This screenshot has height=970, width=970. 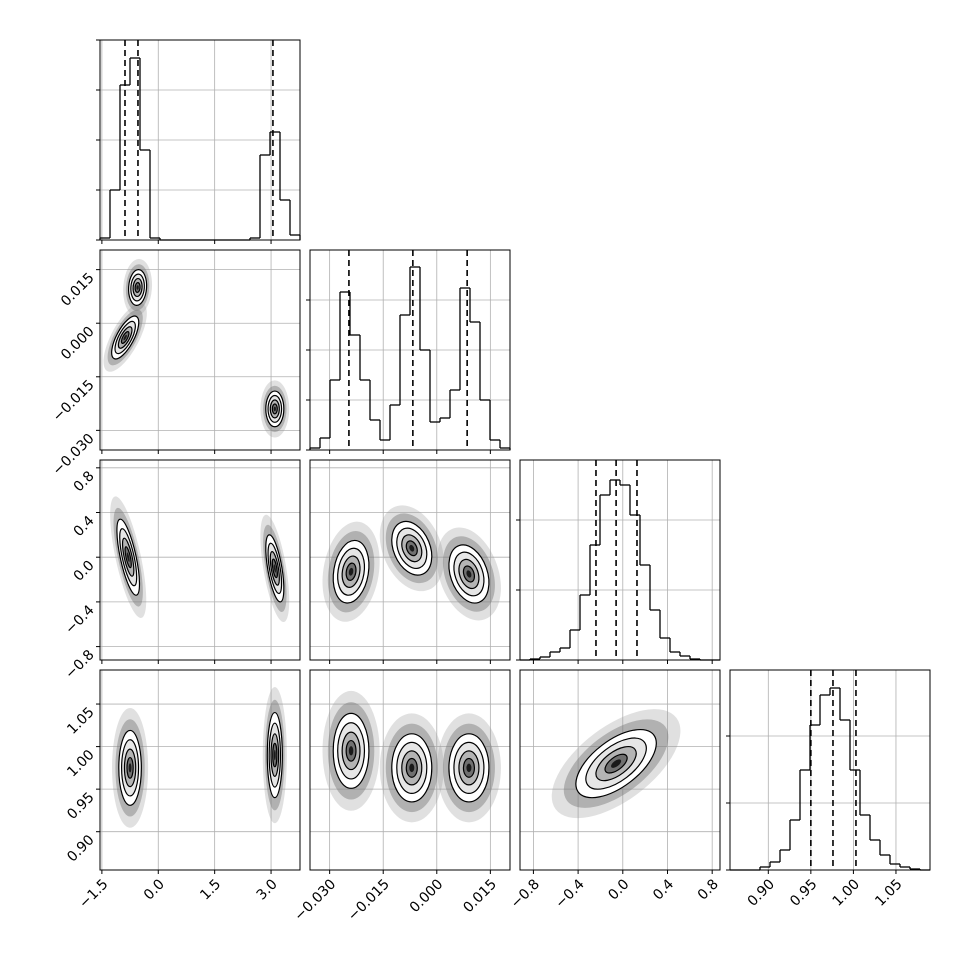 What do you see at coordinates (84, 481) in the screenshot?
I see `y-tick-label: 0.8` at bounding box center [84, 481].